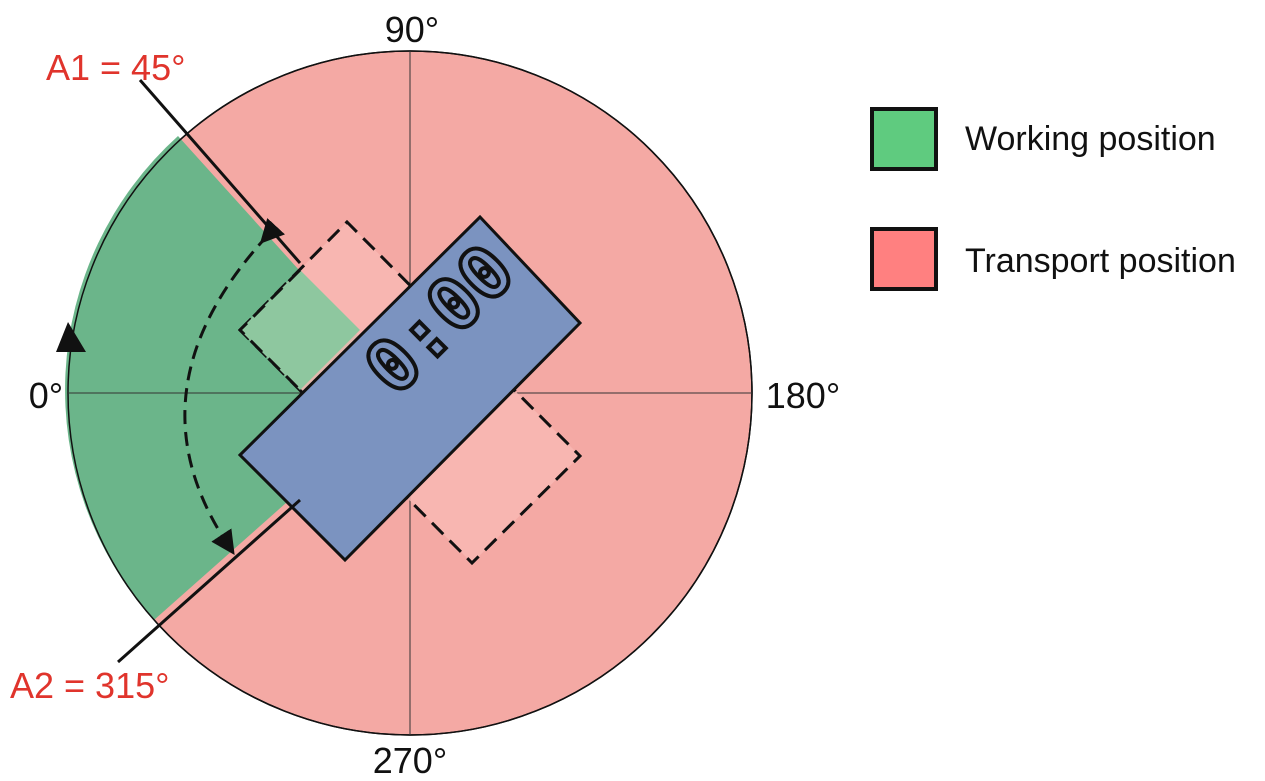  What do you see at coordinates (1053, 199) in the screenshot?
I see `legend: Working position Transport position` at bounding box center [1053, 199].